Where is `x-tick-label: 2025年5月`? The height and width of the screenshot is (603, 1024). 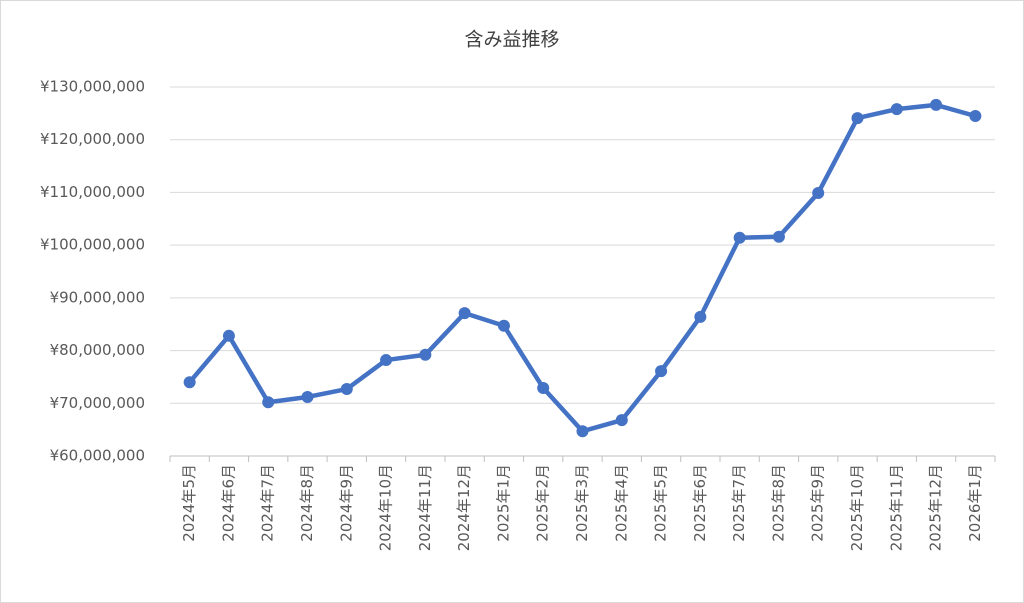 x-tick-label: 2025年5月 is located at coordinates (661, 503).